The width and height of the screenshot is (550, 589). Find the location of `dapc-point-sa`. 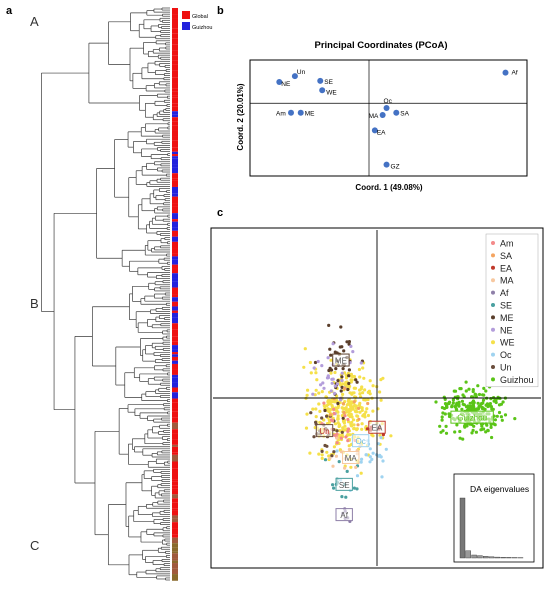

dapc-point-sa is located at coordinates (344, 412).